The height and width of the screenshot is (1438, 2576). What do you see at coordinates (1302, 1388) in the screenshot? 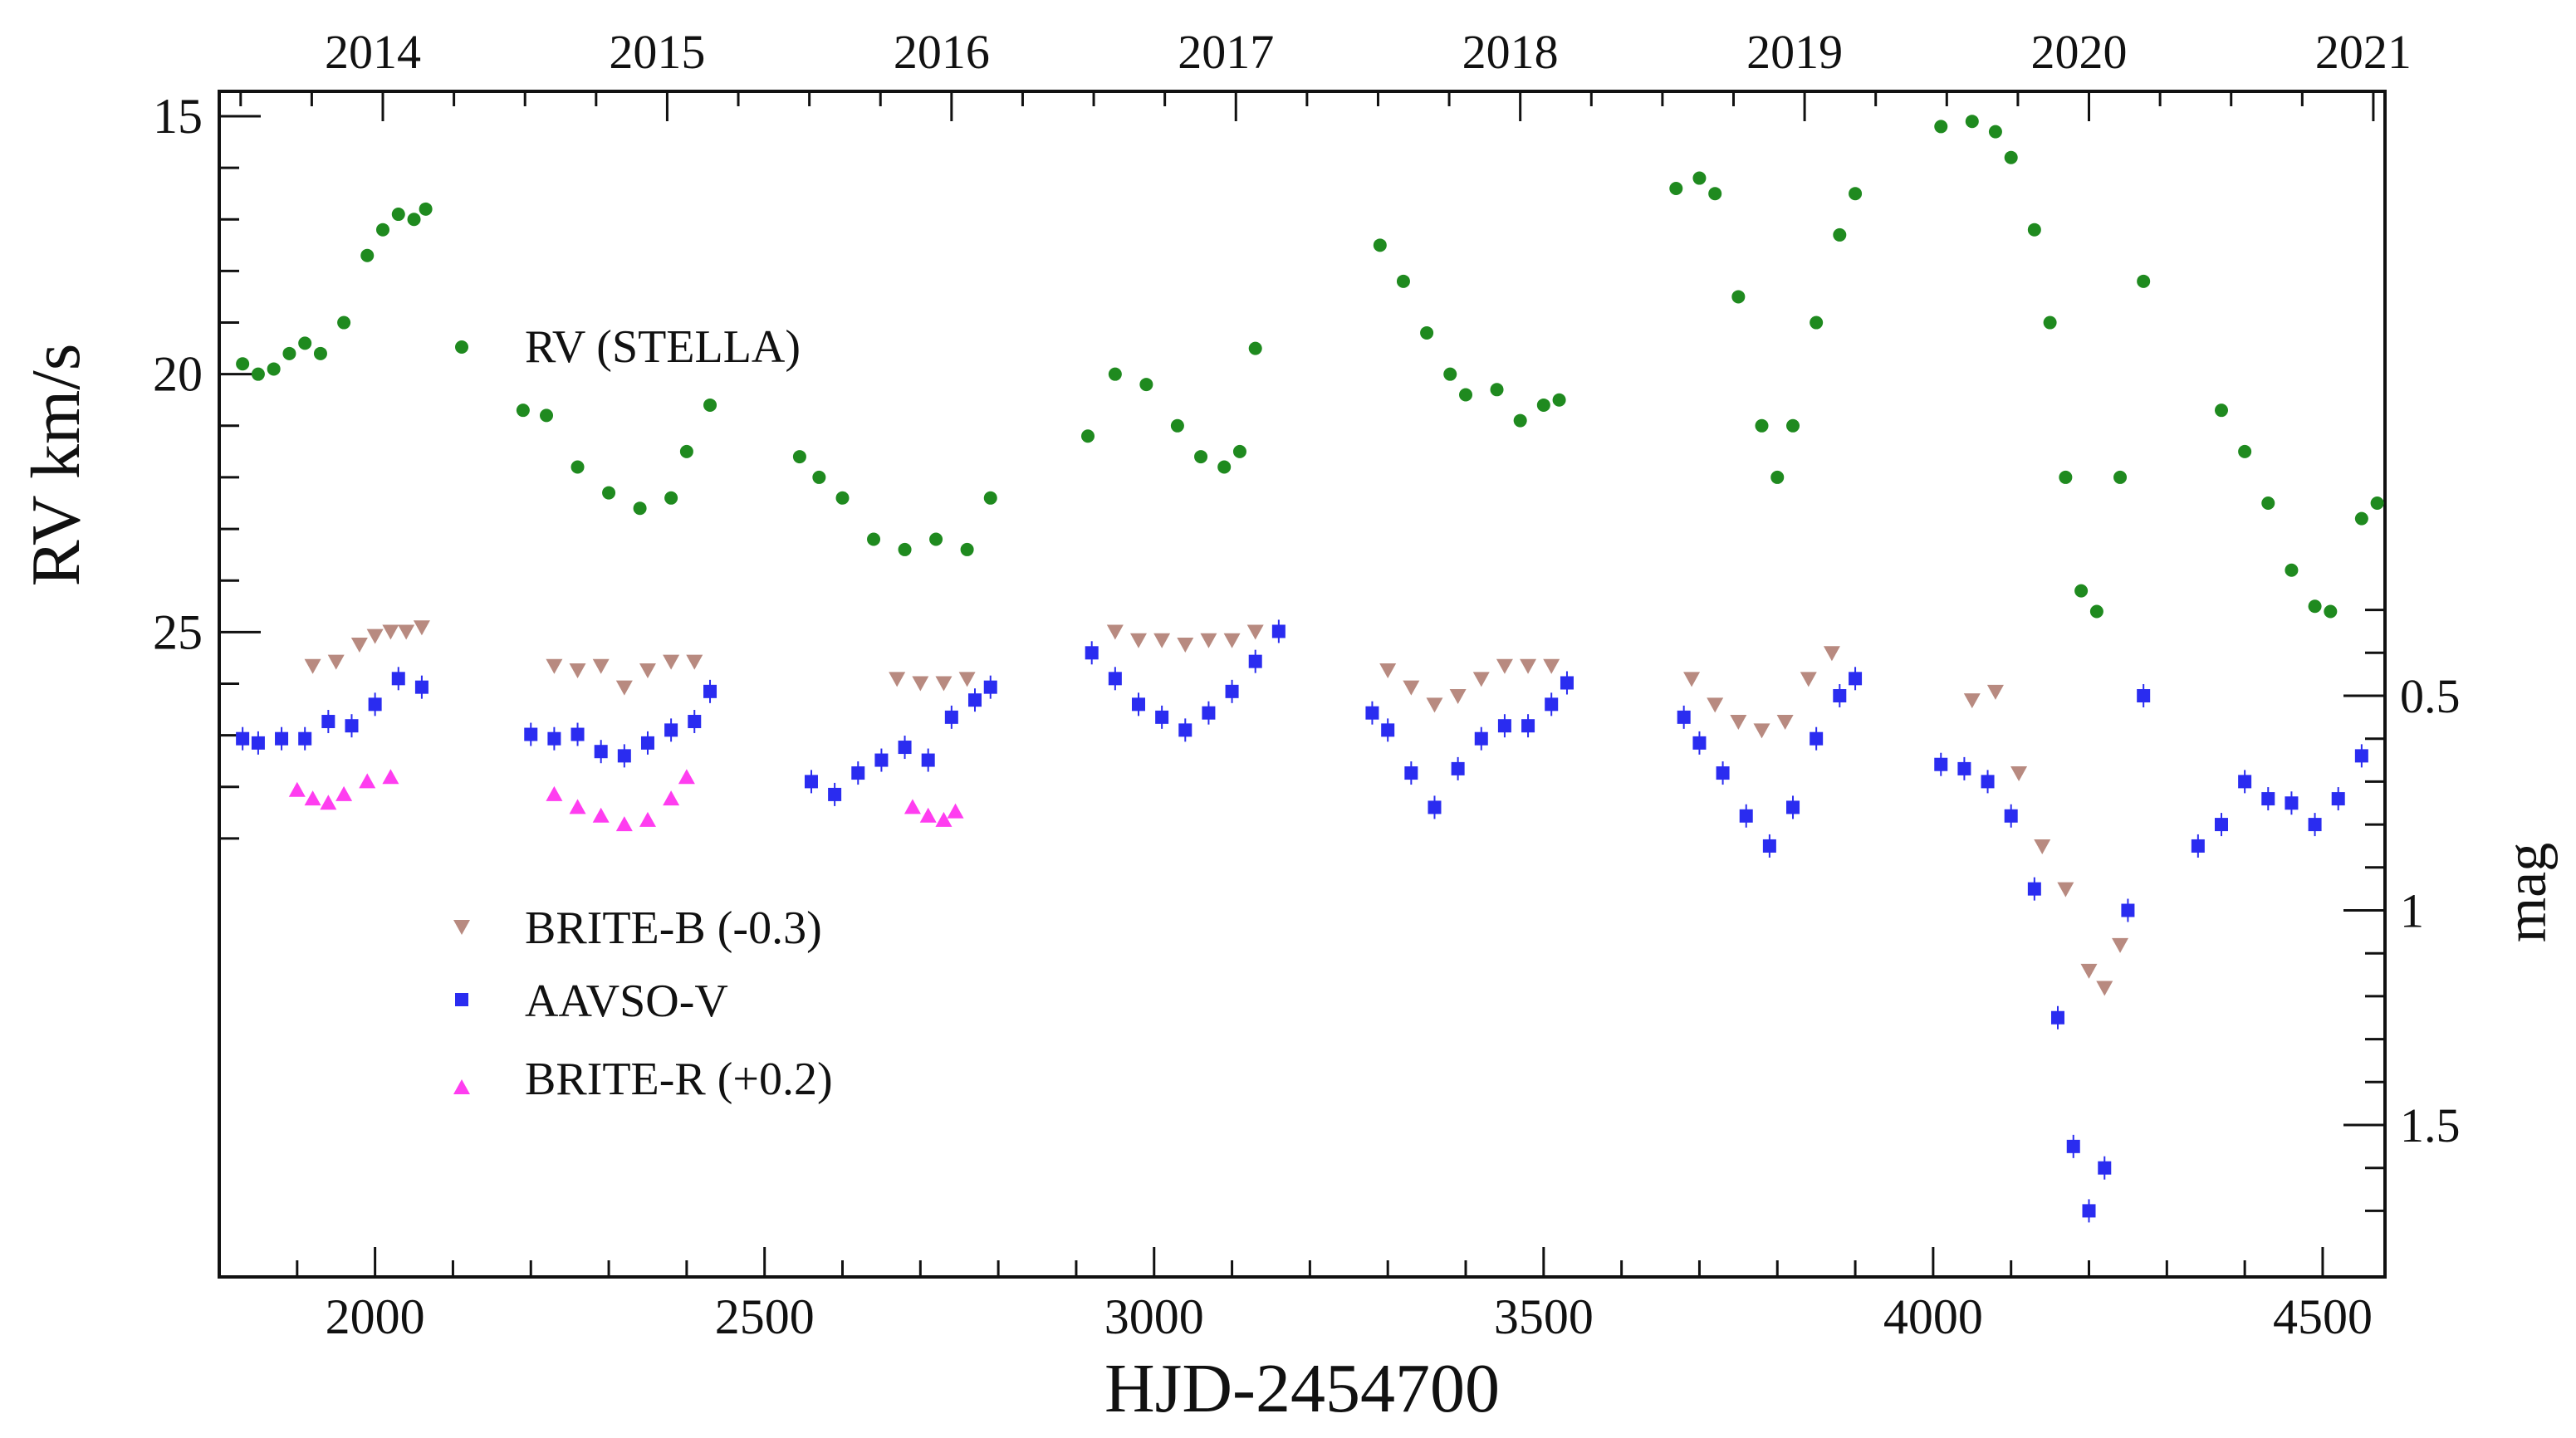
I see `x-axis-label: HJD-2454700` at bounding box center [1302, 1388].